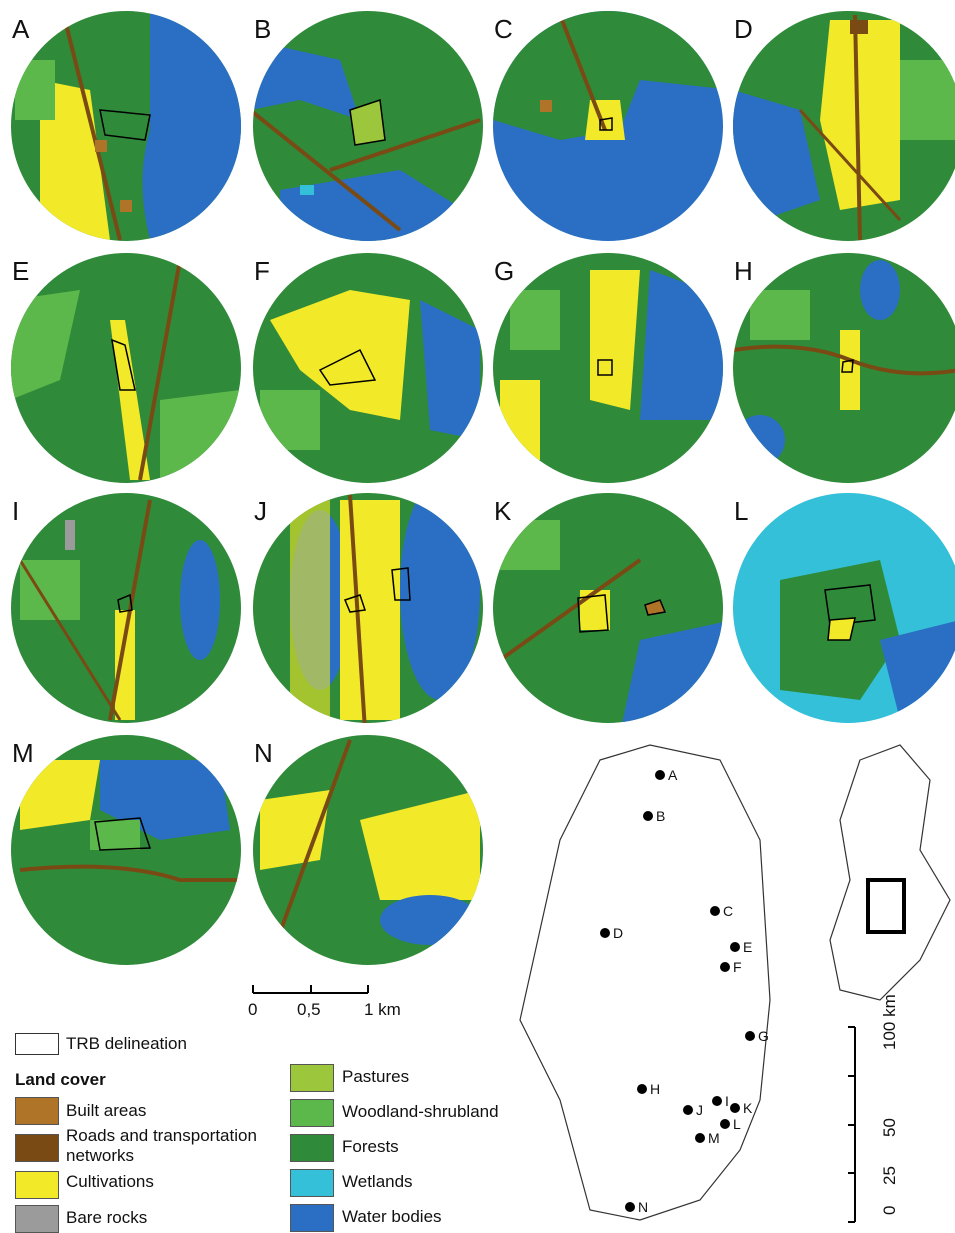  I want to click on site-label: H, so click(655, 1089).